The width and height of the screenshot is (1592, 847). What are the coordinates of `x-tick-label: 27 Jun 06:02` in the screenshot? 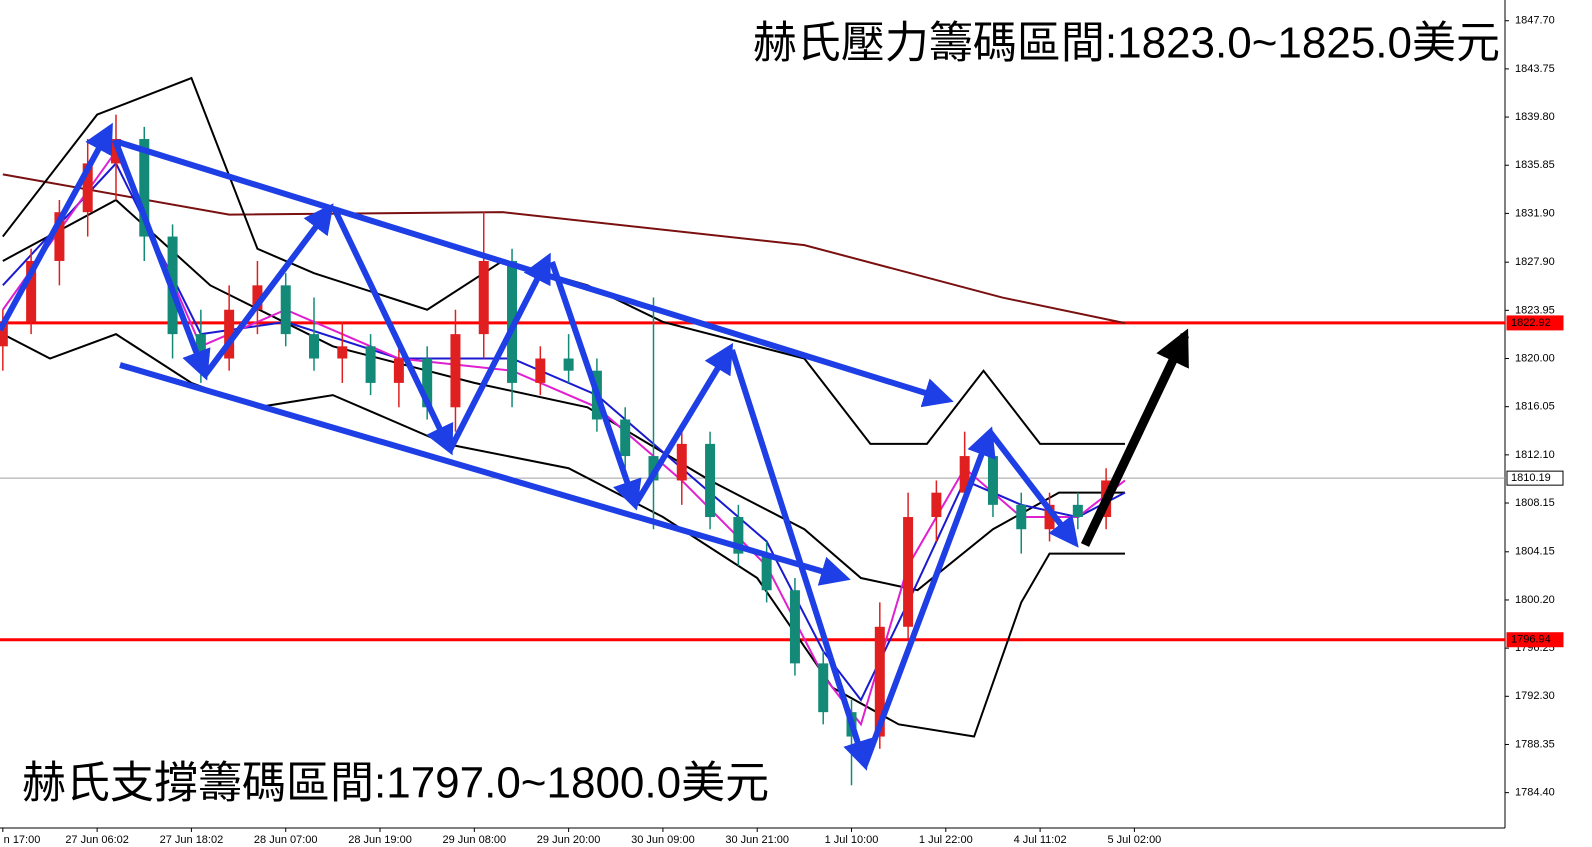 It's located at (97, 840).